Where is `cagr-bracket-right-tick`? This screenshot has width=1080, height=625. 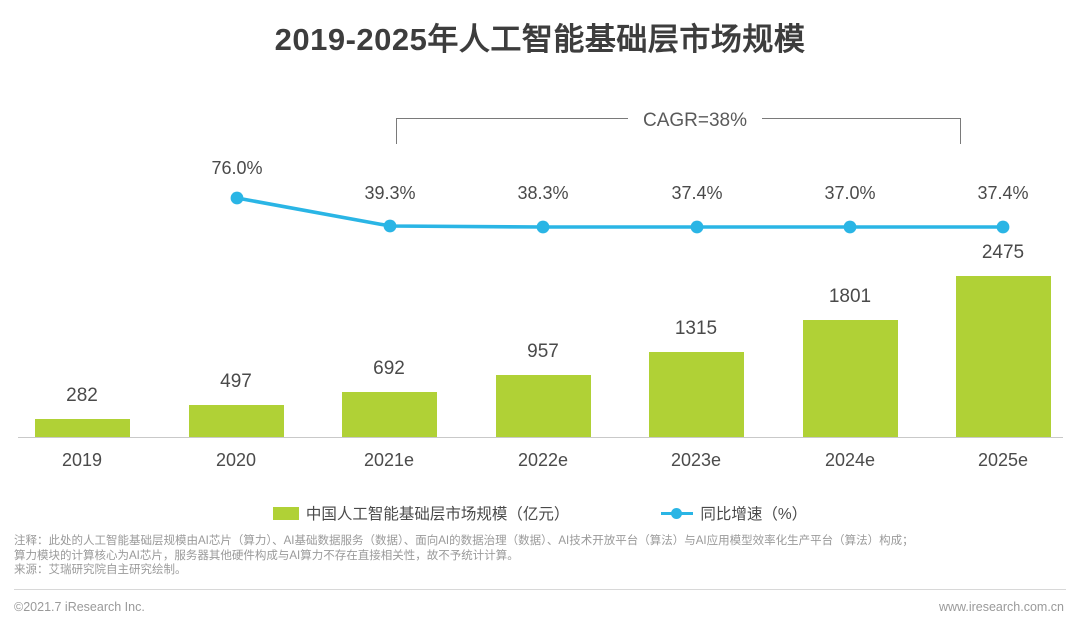
cagr-bracket-right-tick is located at coordinates (960, 131).